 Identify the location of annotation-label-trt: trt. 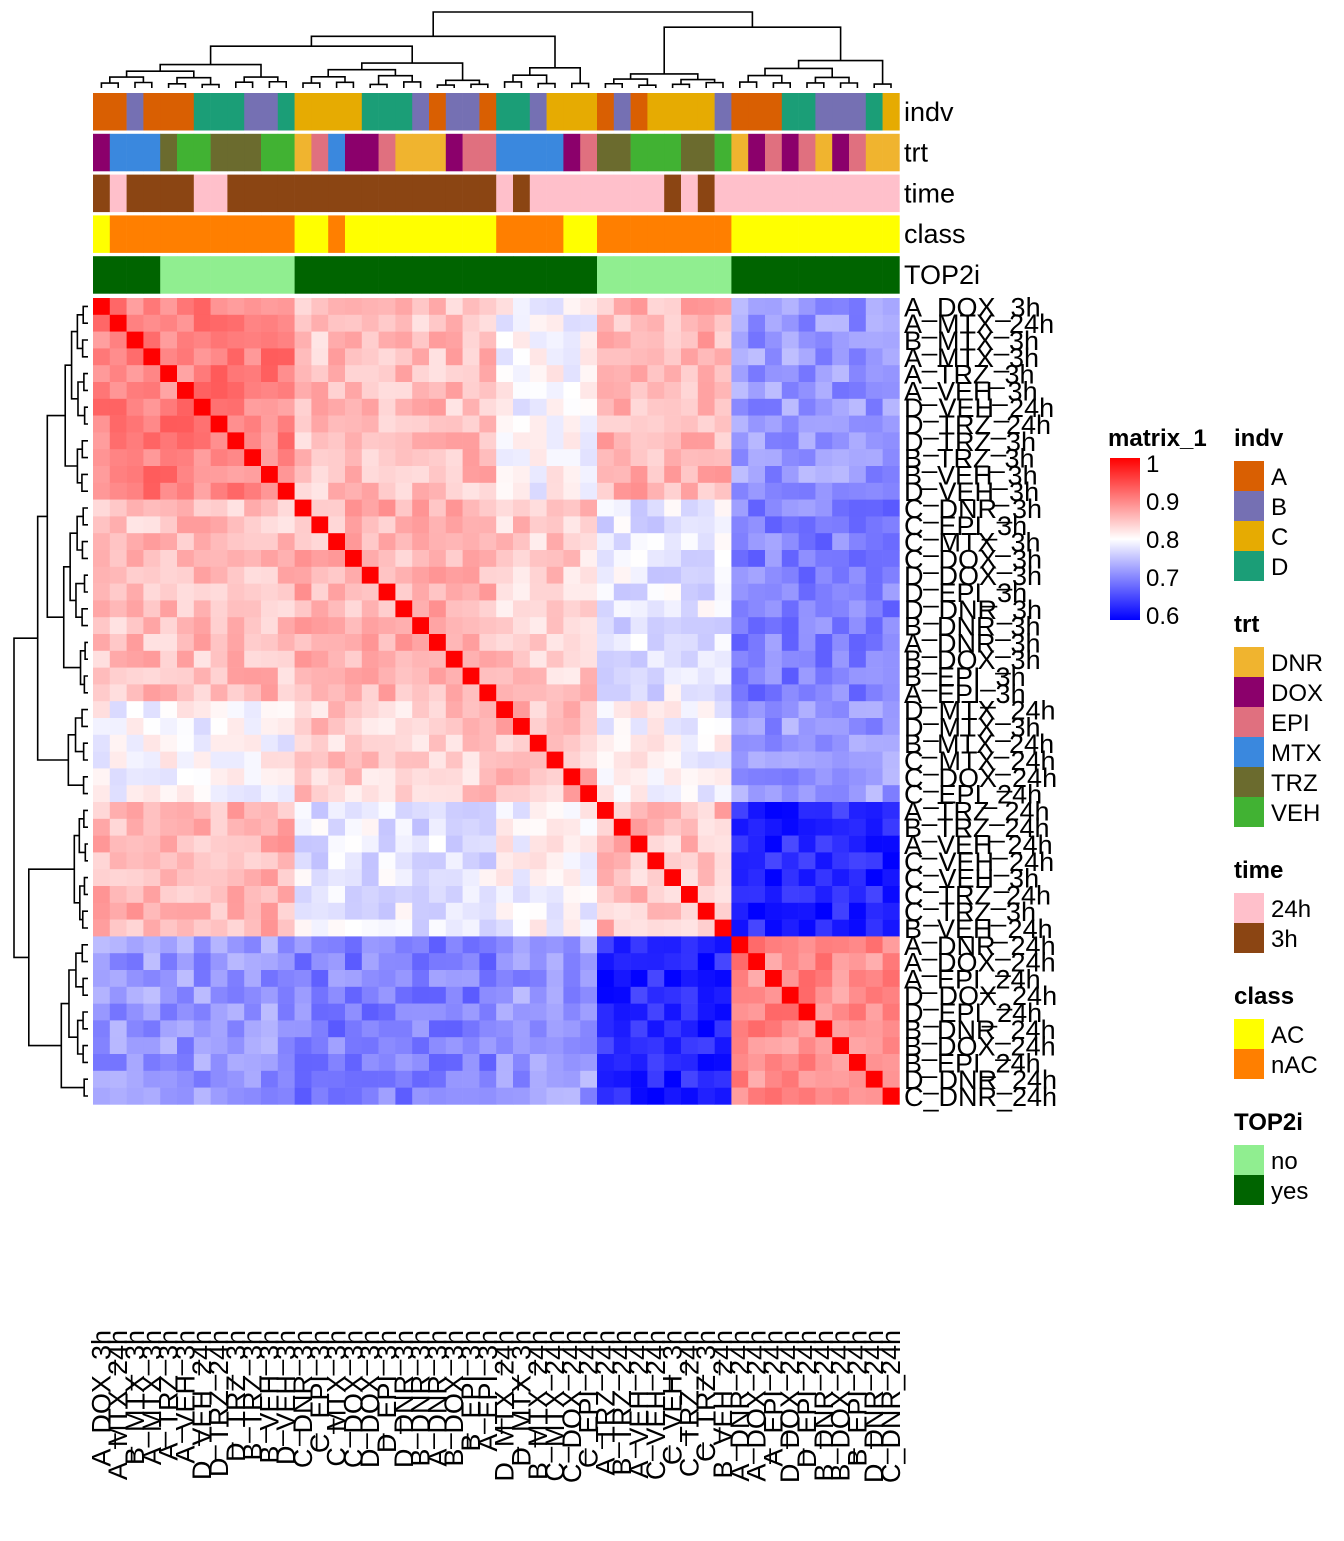
(916, 153).